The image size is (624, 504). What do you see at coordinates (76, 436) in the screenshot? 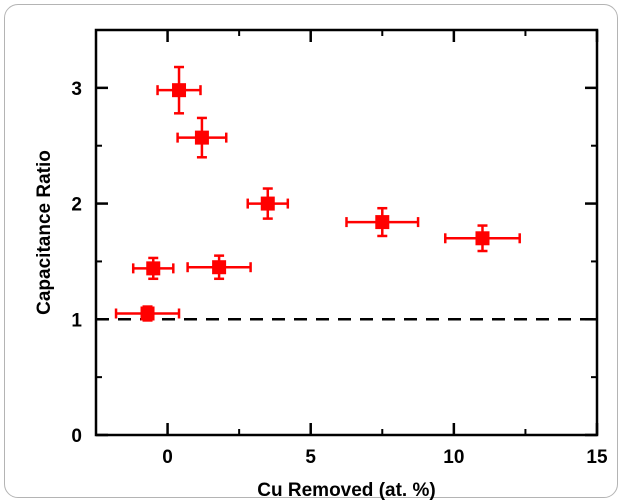
I see `y-tick-label: 0` at bounding box center [76, 436].